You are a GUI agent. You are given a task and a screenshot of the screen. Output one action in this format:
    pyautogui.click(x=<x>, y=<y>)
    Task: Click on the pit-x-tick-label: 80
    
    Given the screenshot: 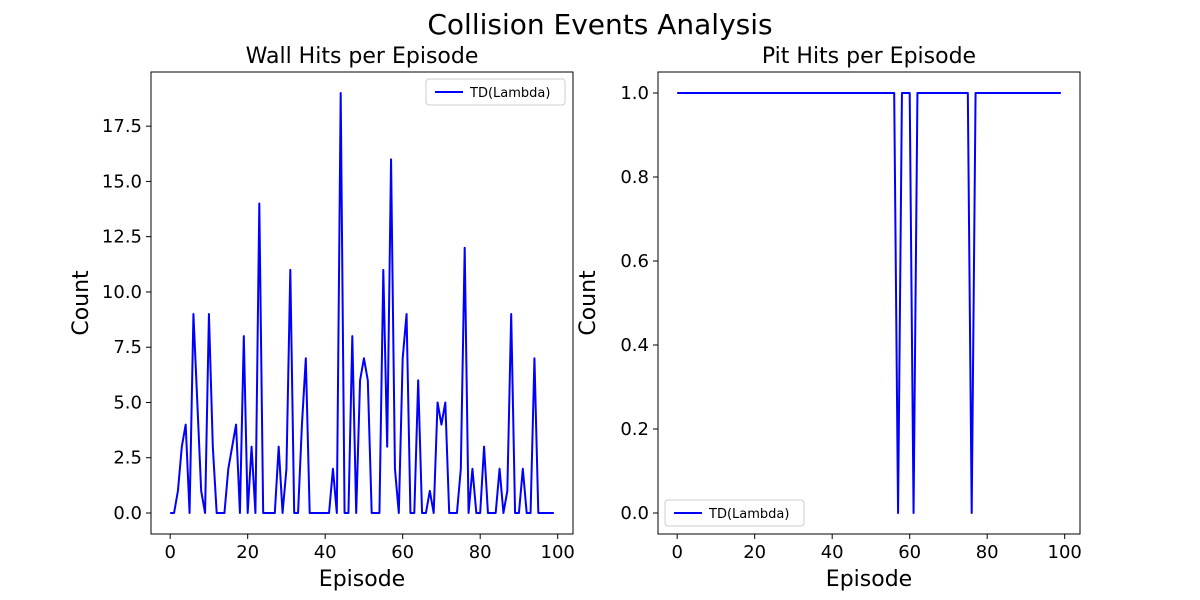 What is the action you would take?
    pyautogui.click(x=987, y=552)
    